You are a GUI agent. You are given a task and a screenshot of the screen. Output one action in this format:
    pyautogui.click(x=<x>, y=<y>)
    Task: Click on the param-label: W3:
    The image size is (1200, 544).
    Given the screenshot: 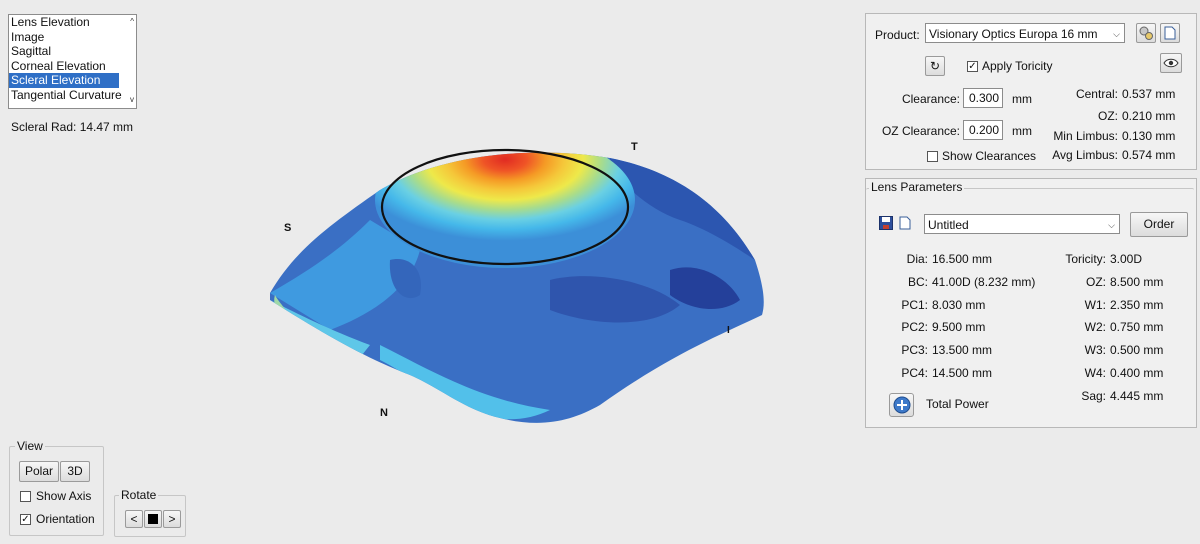 What is the action you would take?
    pyautogui.click(x=1095, y=350)
    